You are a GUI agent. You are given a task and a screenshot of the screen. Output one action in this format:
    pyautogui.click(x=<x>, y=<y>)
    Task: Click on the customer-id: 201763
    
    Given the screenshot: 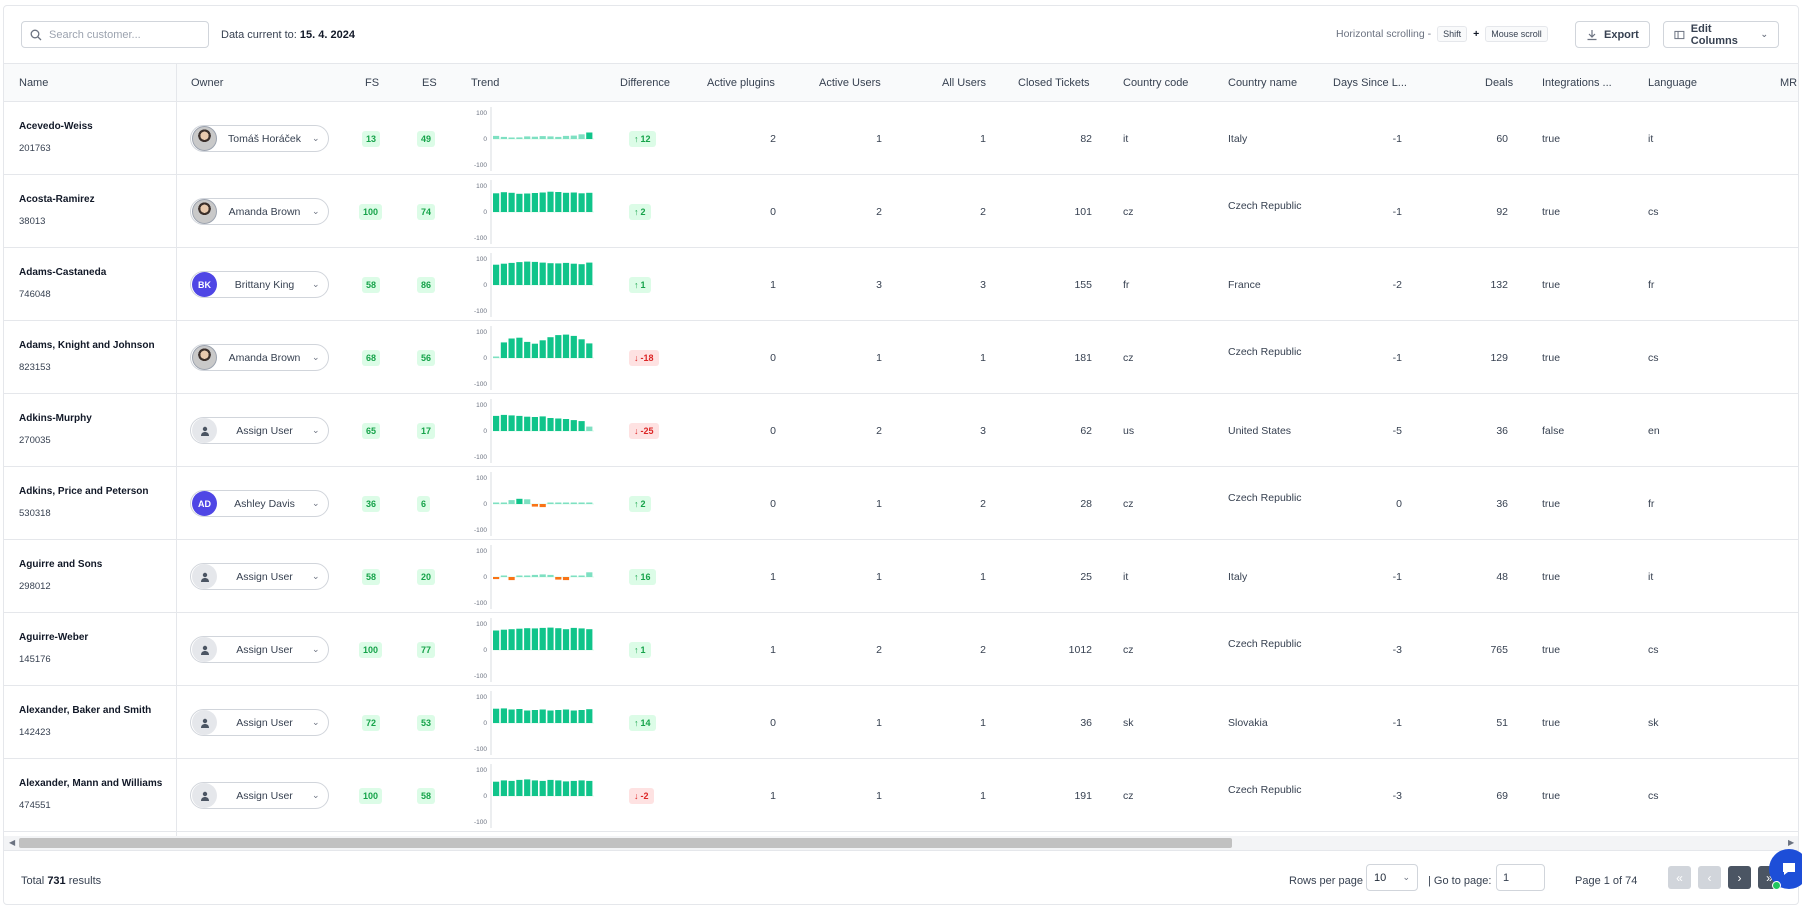 What is the action you would take?
    pyautogui.click(x=35, y=148)
    